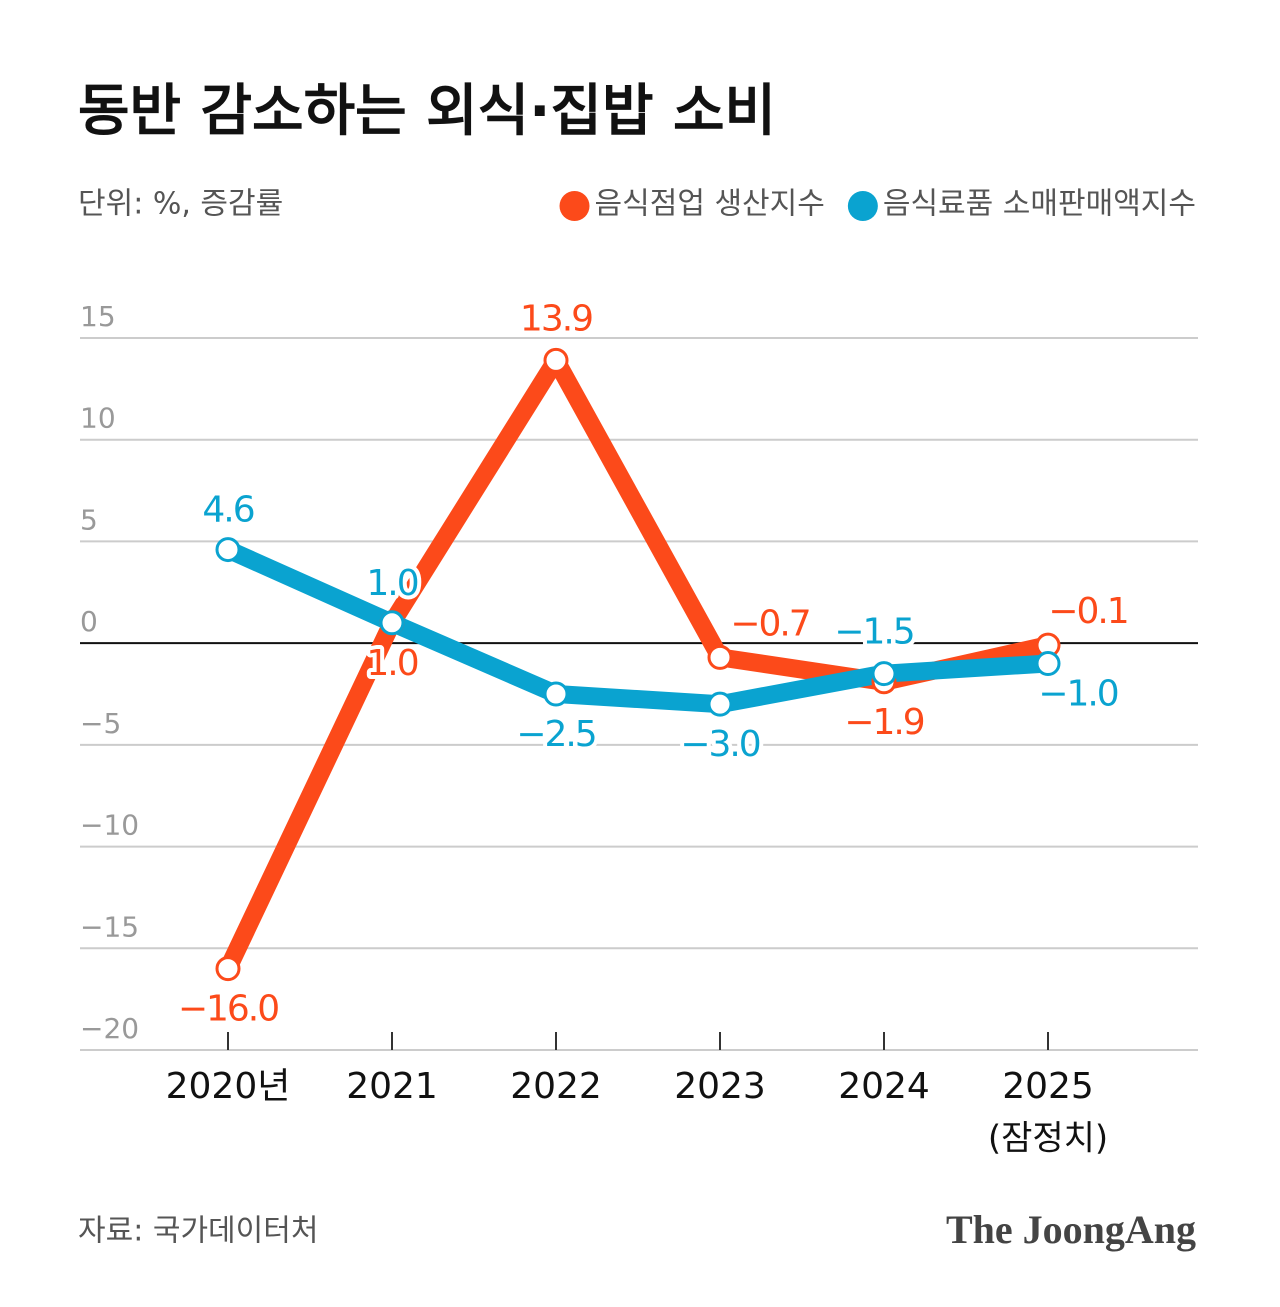  What do you see at coordinates (227, 510) in the screenshot?
I see `data-label: 4.6` at bounding box center [227, 510].